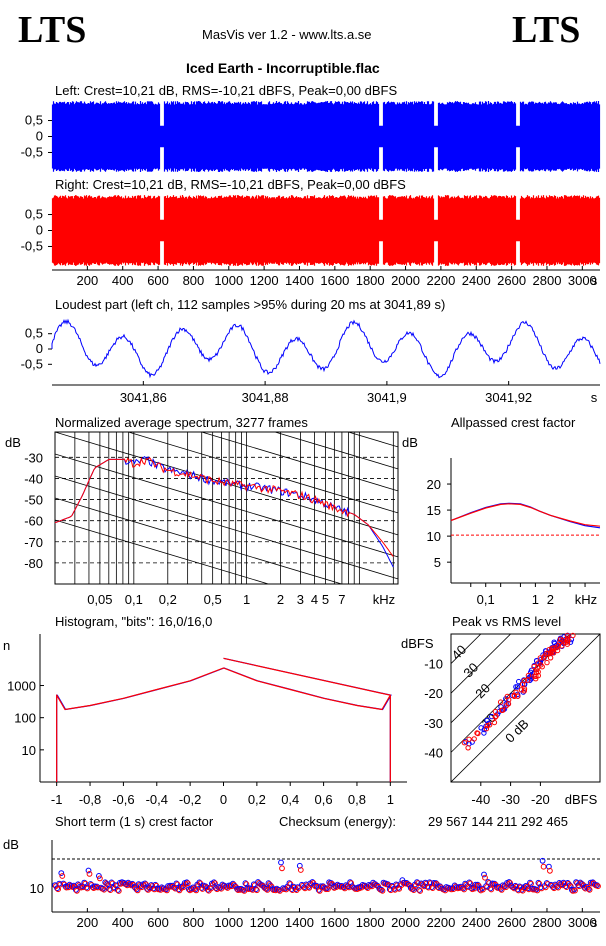 This screenshot has height=946, width=606. I want to click on right-ytick-label: 0,5, so click(34, 214).